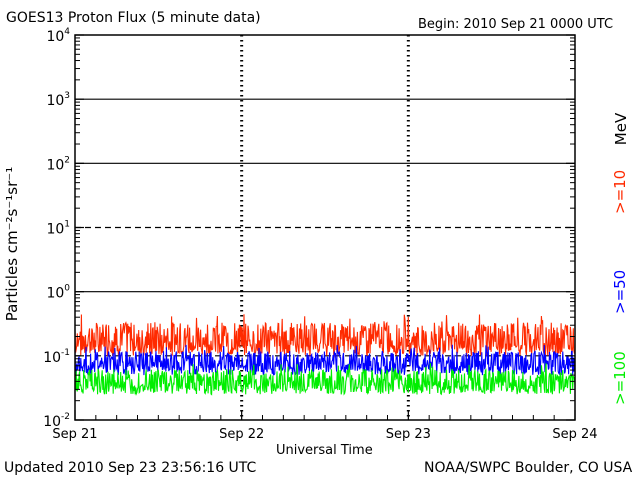 The image size is (640, 480). What do you see at coordinates (324, 450) in the screenshot?
I see `x-axis-label: Universal Time` at bounding box center [324, 450].